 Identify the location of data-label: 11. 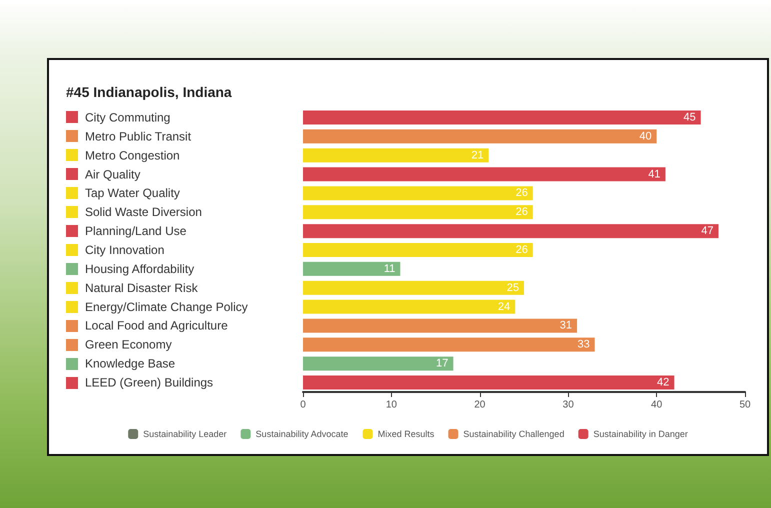
(390, 268).